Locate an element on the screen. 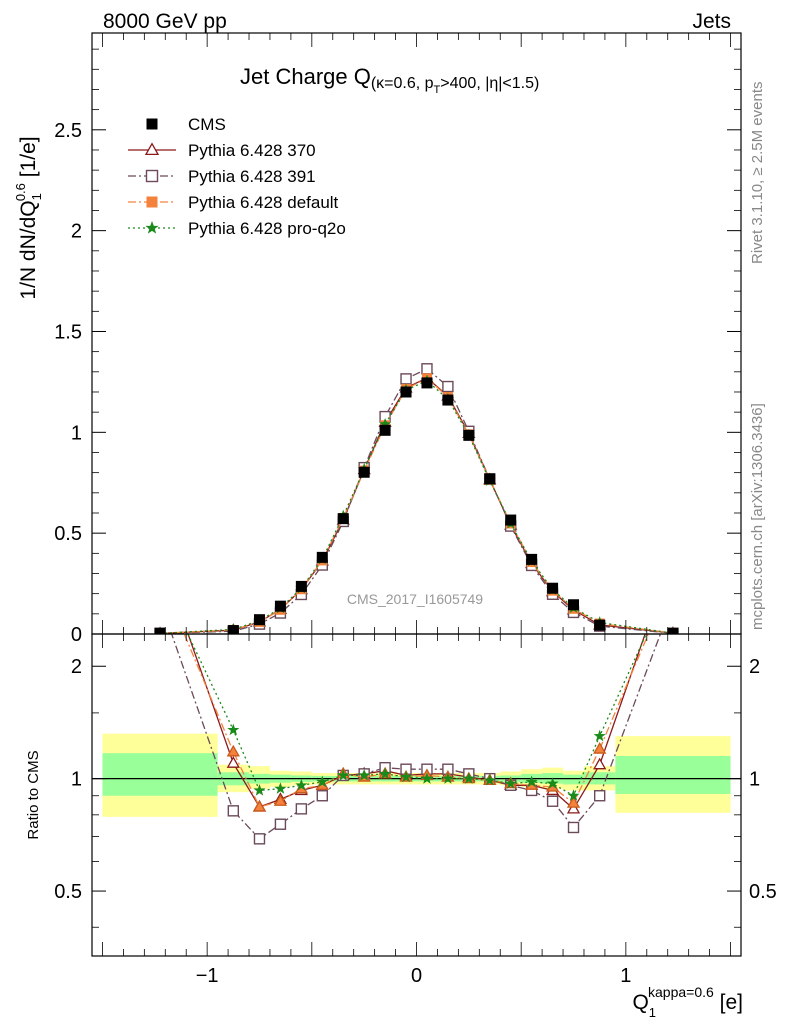  collision-label: 8000 GeV pp is located at coordinates (165, 21).